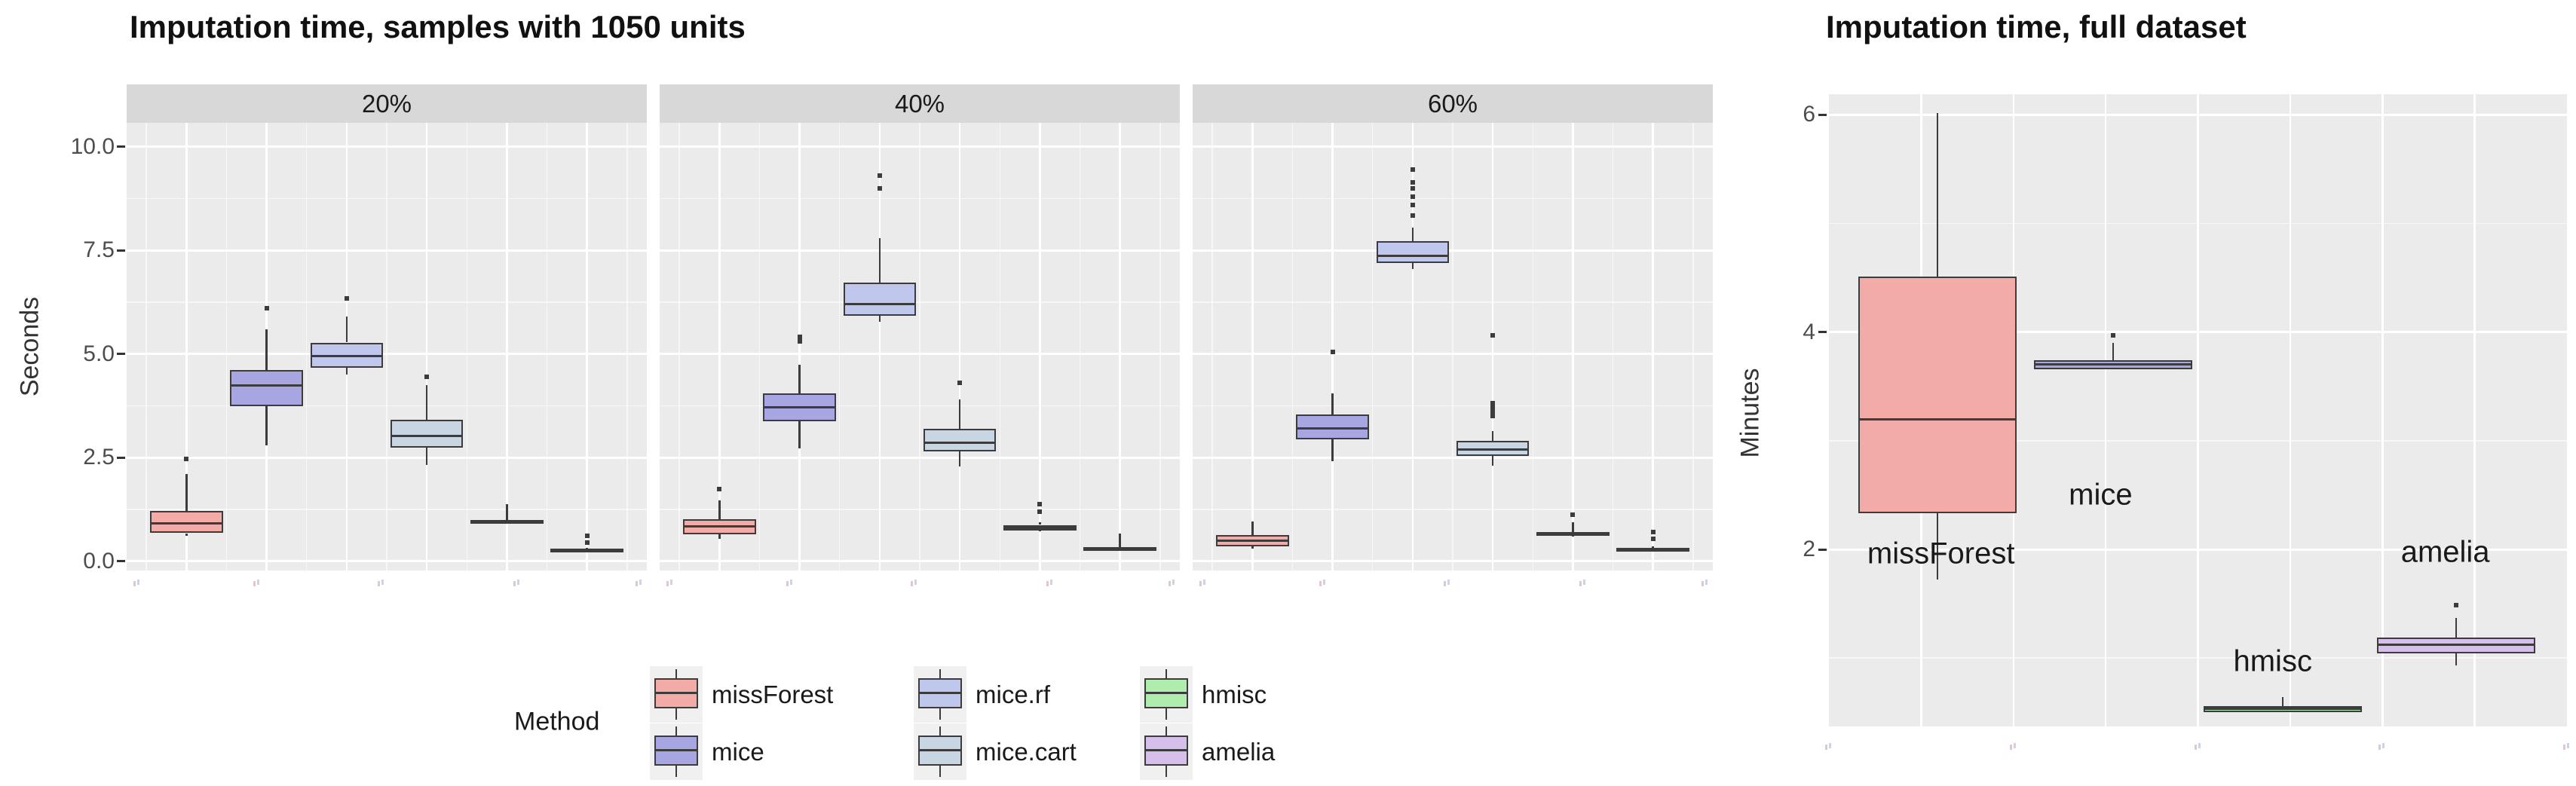 This screenshot has width=2576, height=786. I want to click on y-tick-label: 2, so click(1809, 550).